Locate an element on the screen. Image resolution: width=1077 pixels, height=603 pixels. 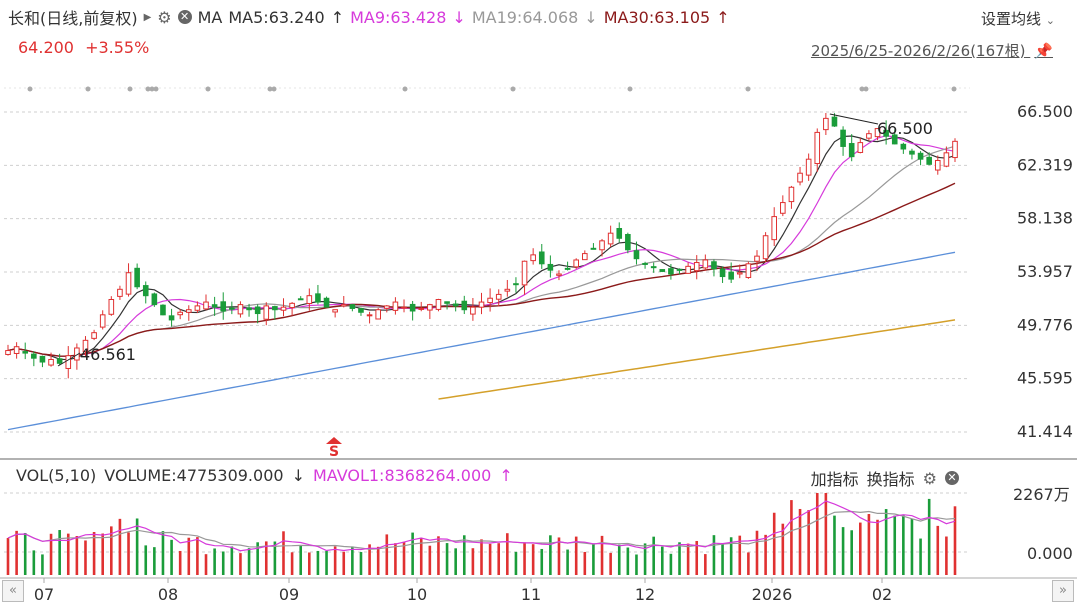
expand-triangle-icon: ▶ is located at coordinates (147, 17).